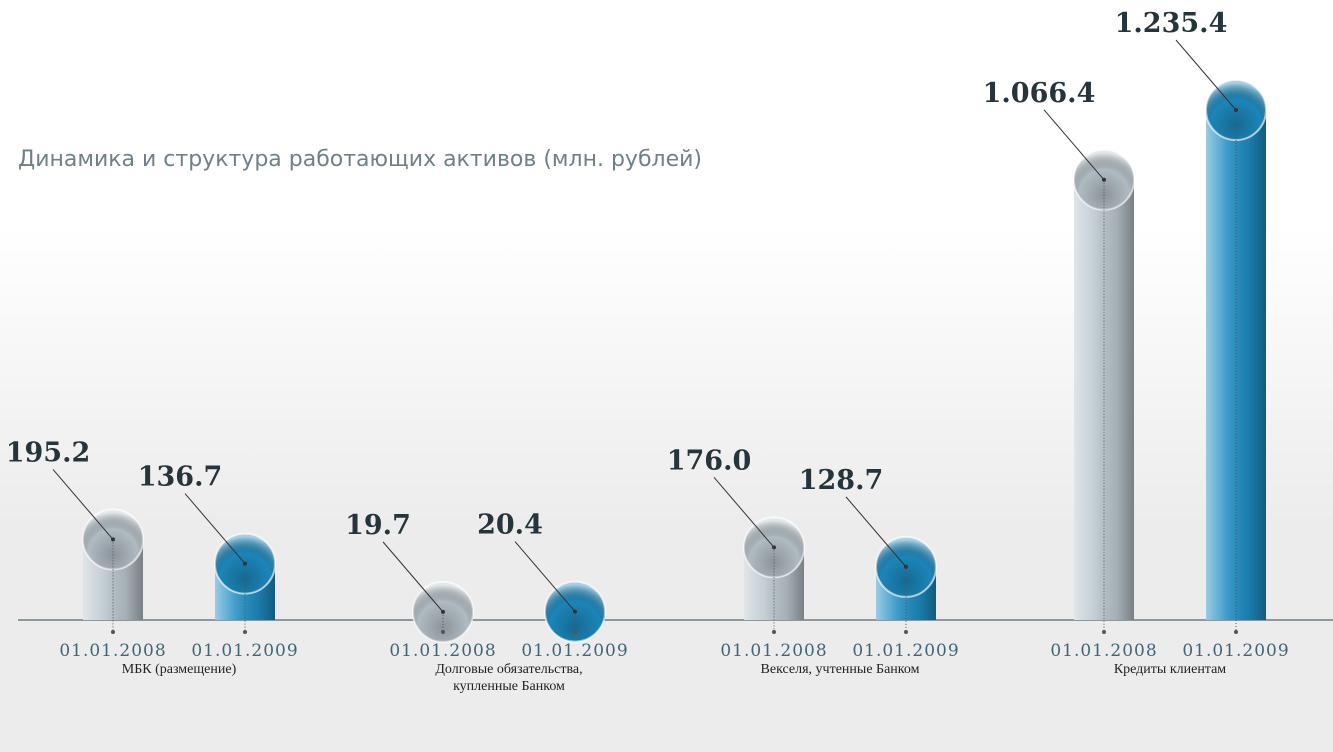 Image resolution: width=1333 pixels, height=752 pixels. I want to click on category-label: Векселя, учтенные Банком, so click(840, 669).